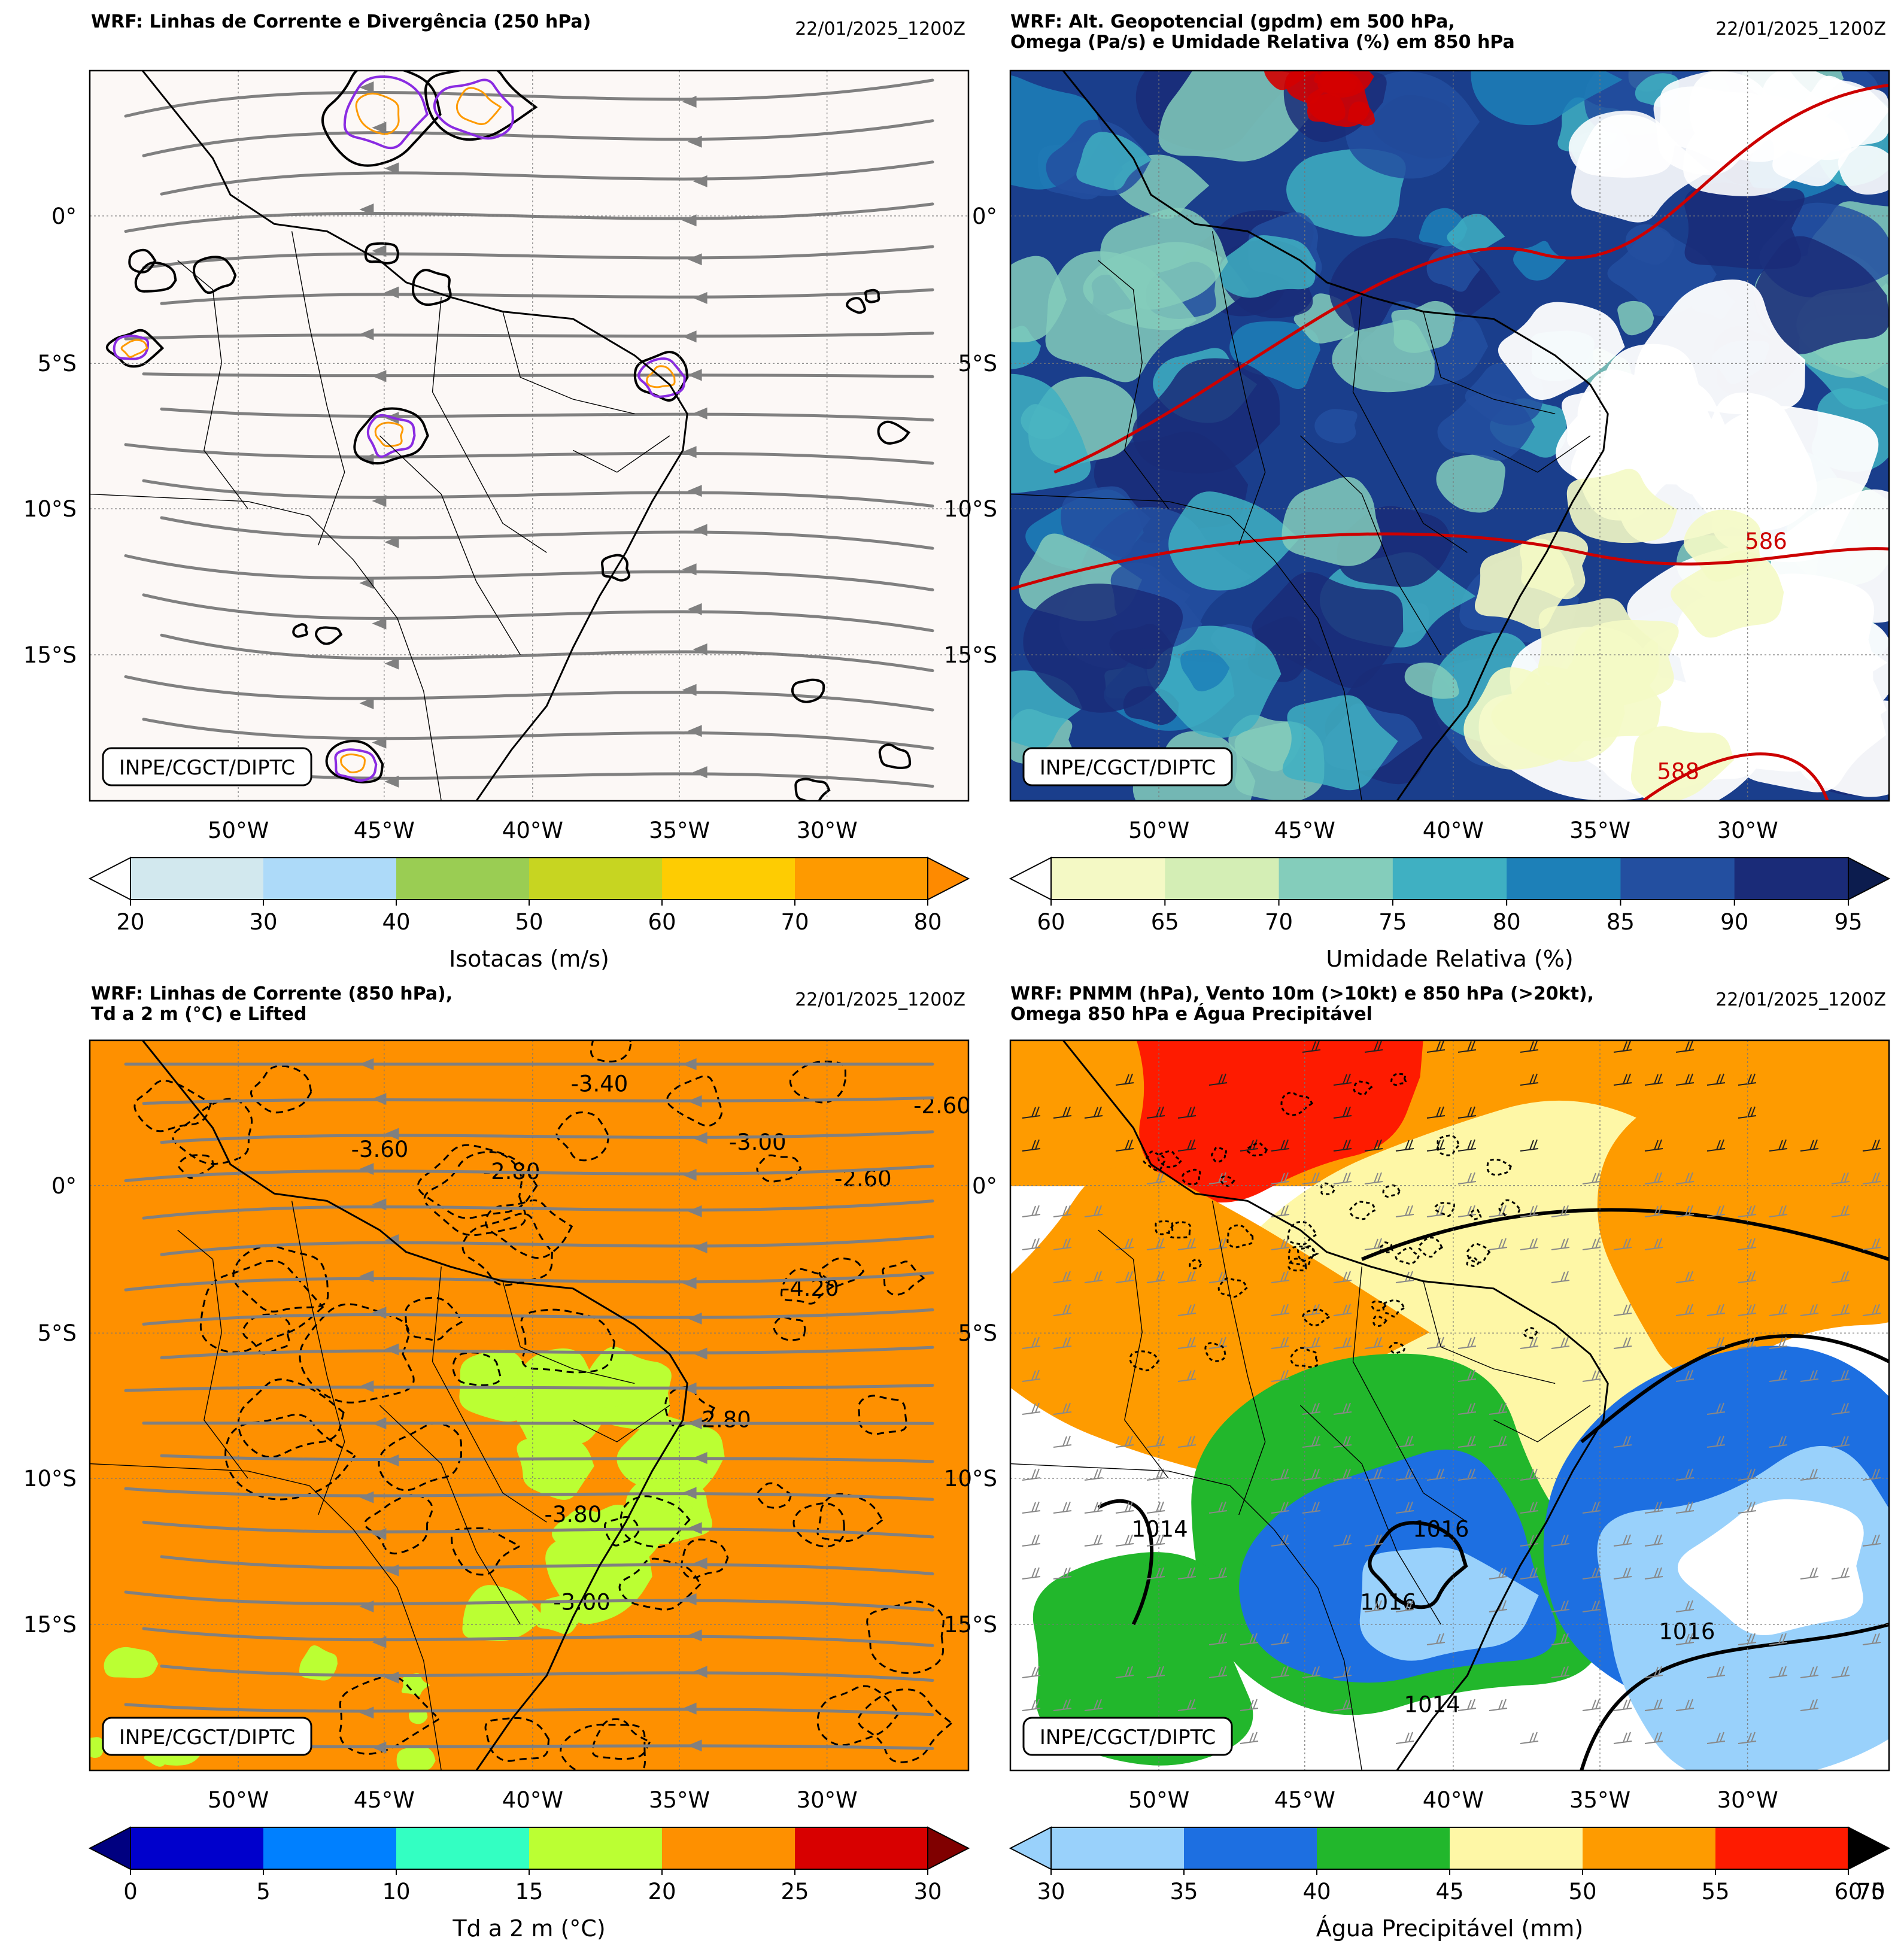 This screenshot has height=1953, width=1904. What do you see at coordinates (1582, 1892) in the screenshot?
I see `colorbar-tick-label: 50` at bounding box center [1582, 1892].